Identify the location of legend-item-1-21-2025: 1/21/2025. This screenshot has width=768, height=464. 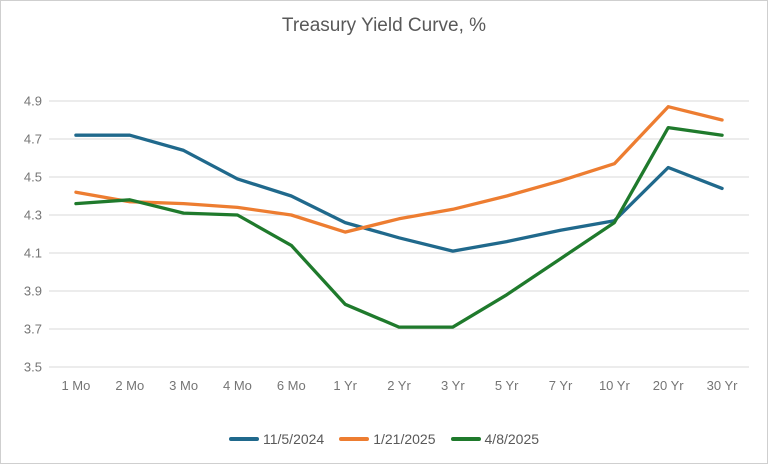
(387, 439).